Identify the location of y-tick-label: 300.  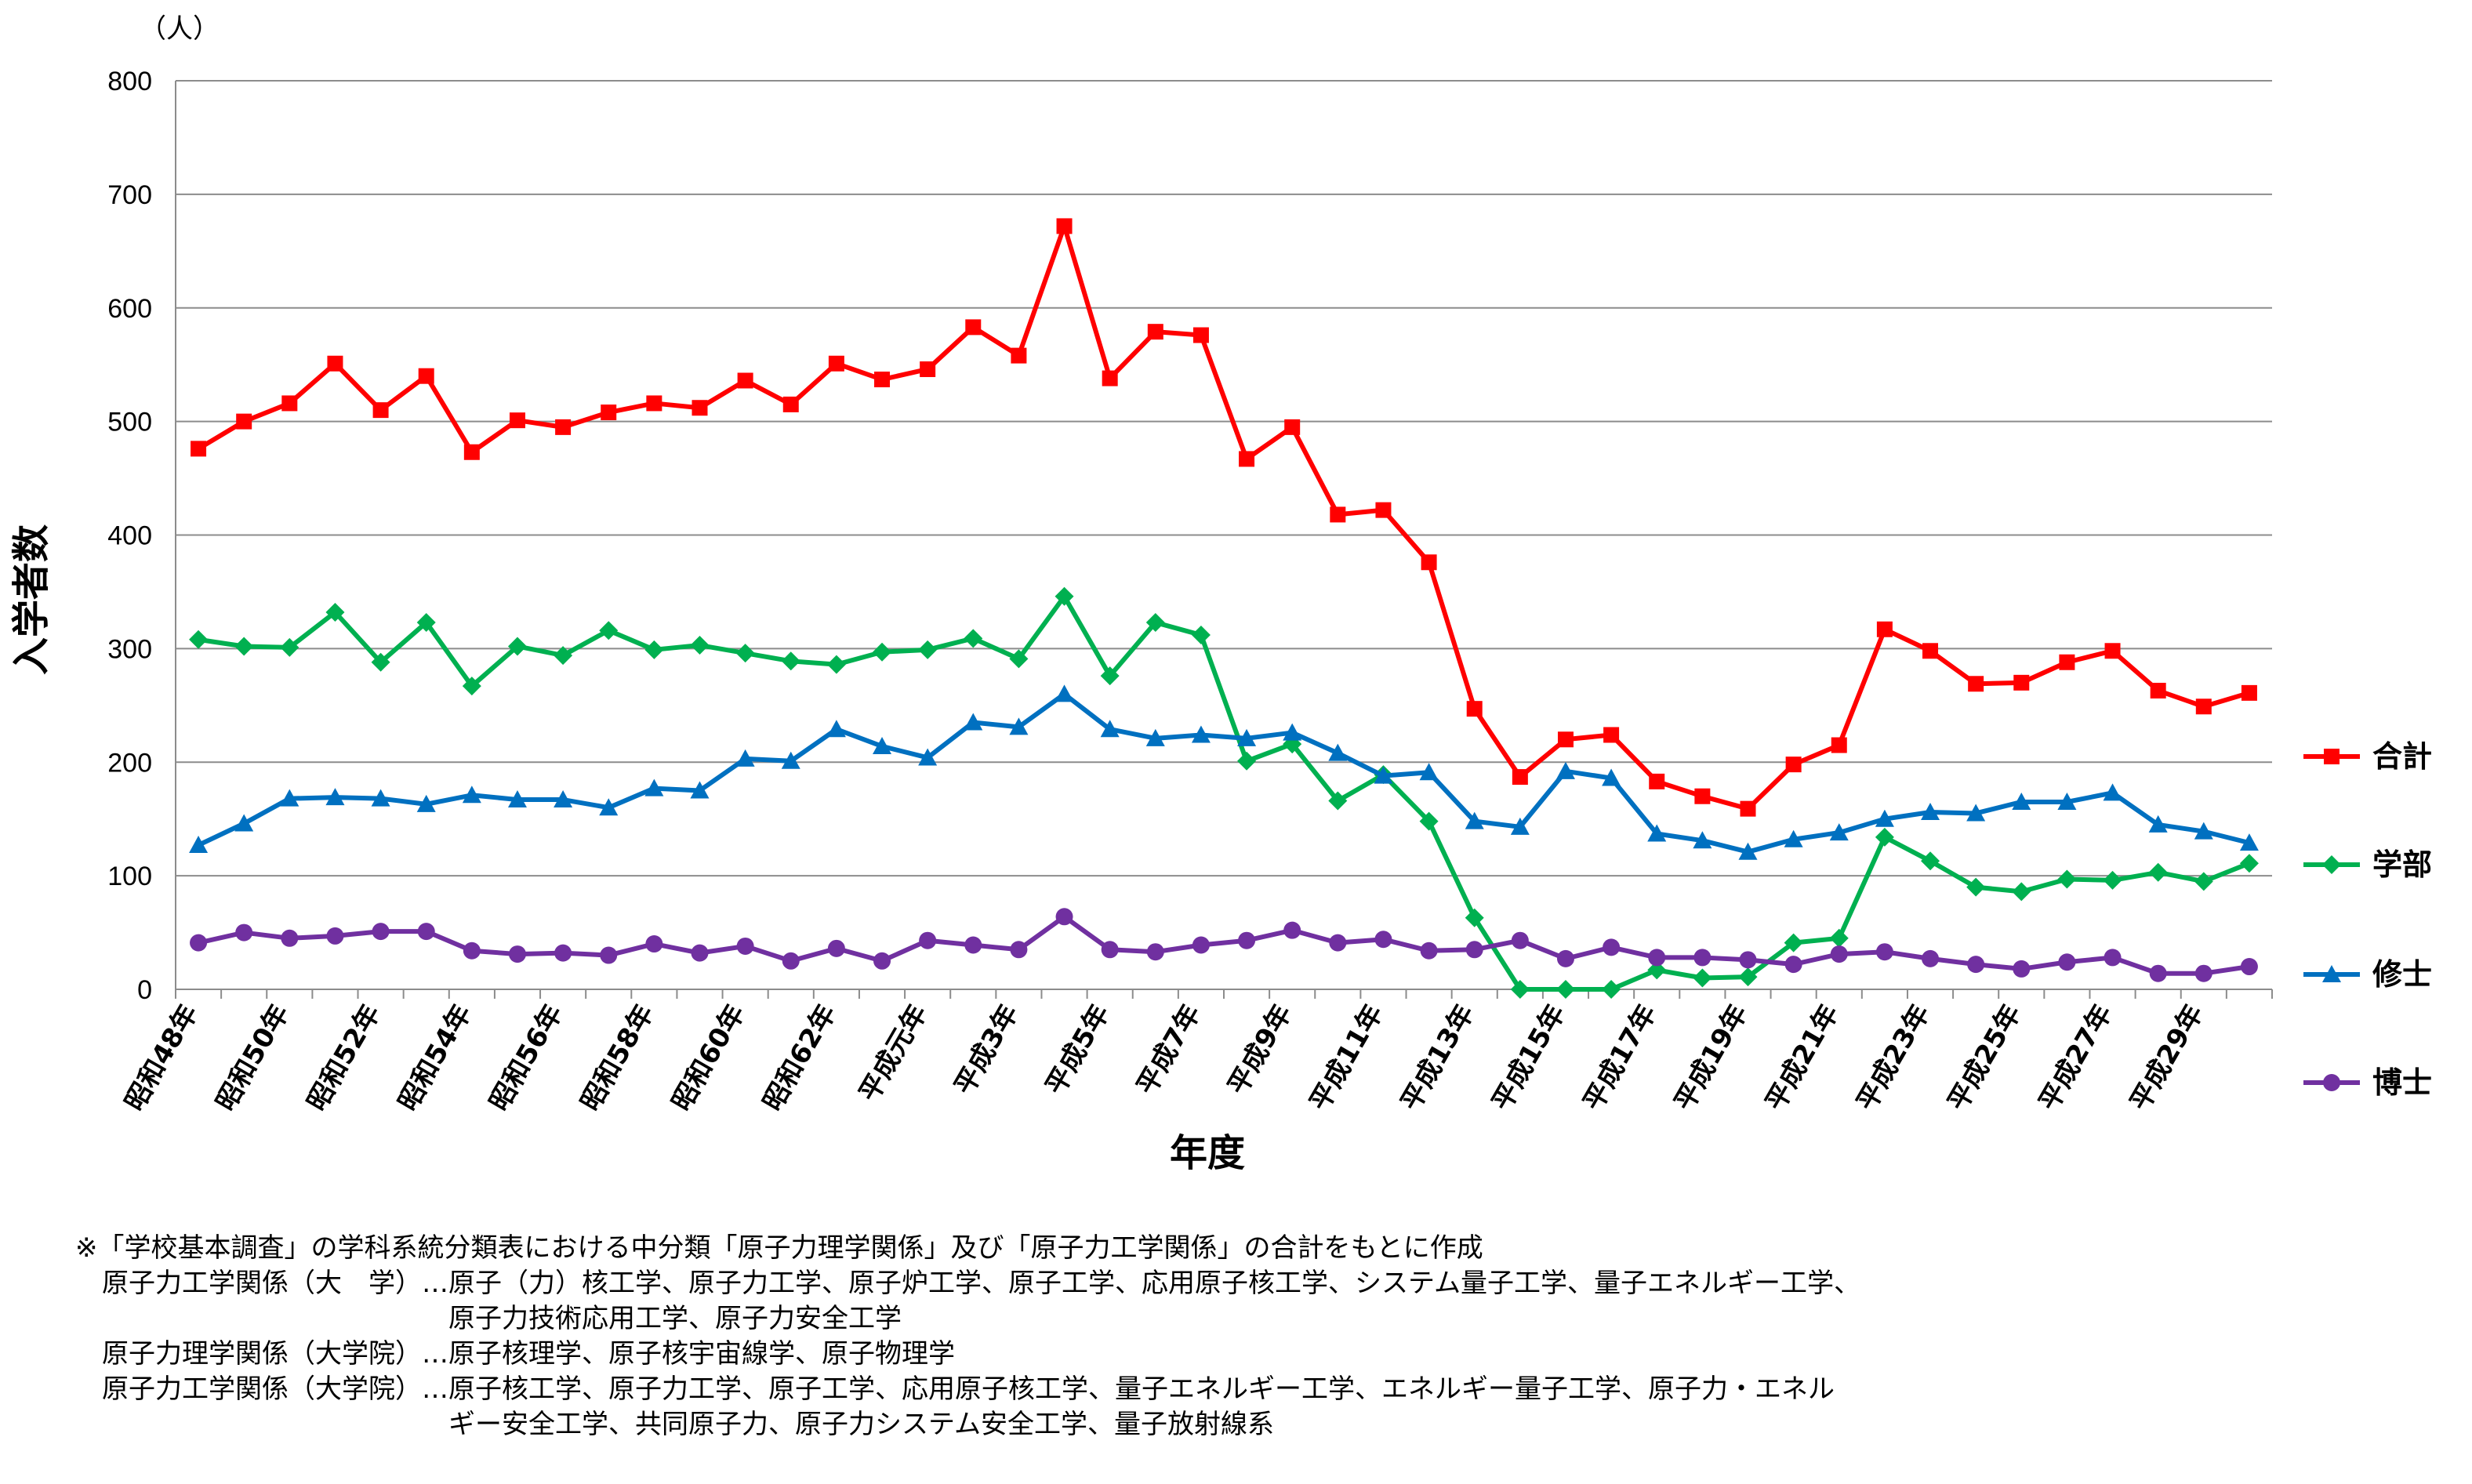
(129, 649).